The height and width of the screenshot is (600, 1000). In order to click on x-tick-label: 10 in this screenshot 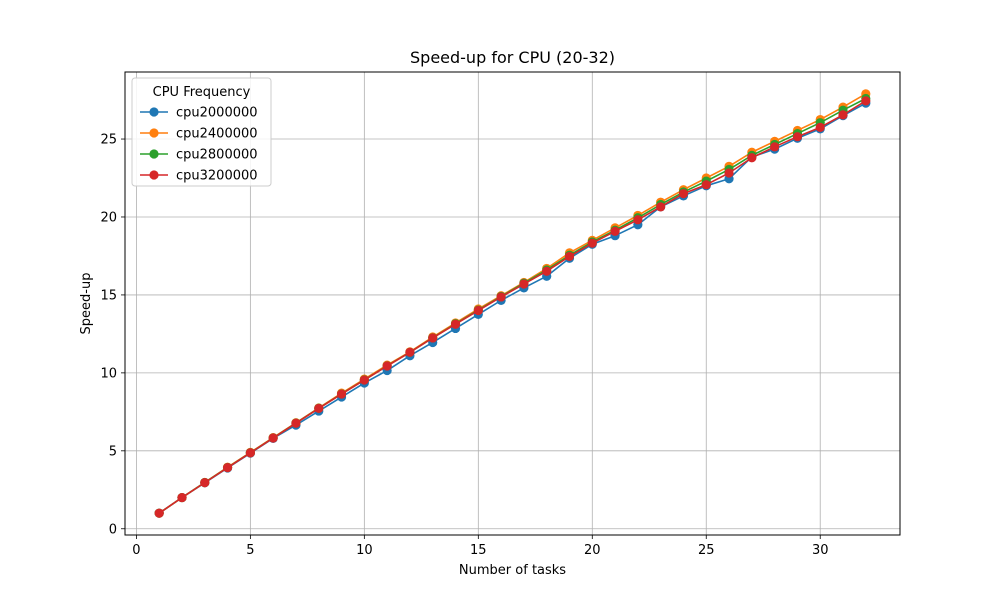, I will do `click(364, 550)`.